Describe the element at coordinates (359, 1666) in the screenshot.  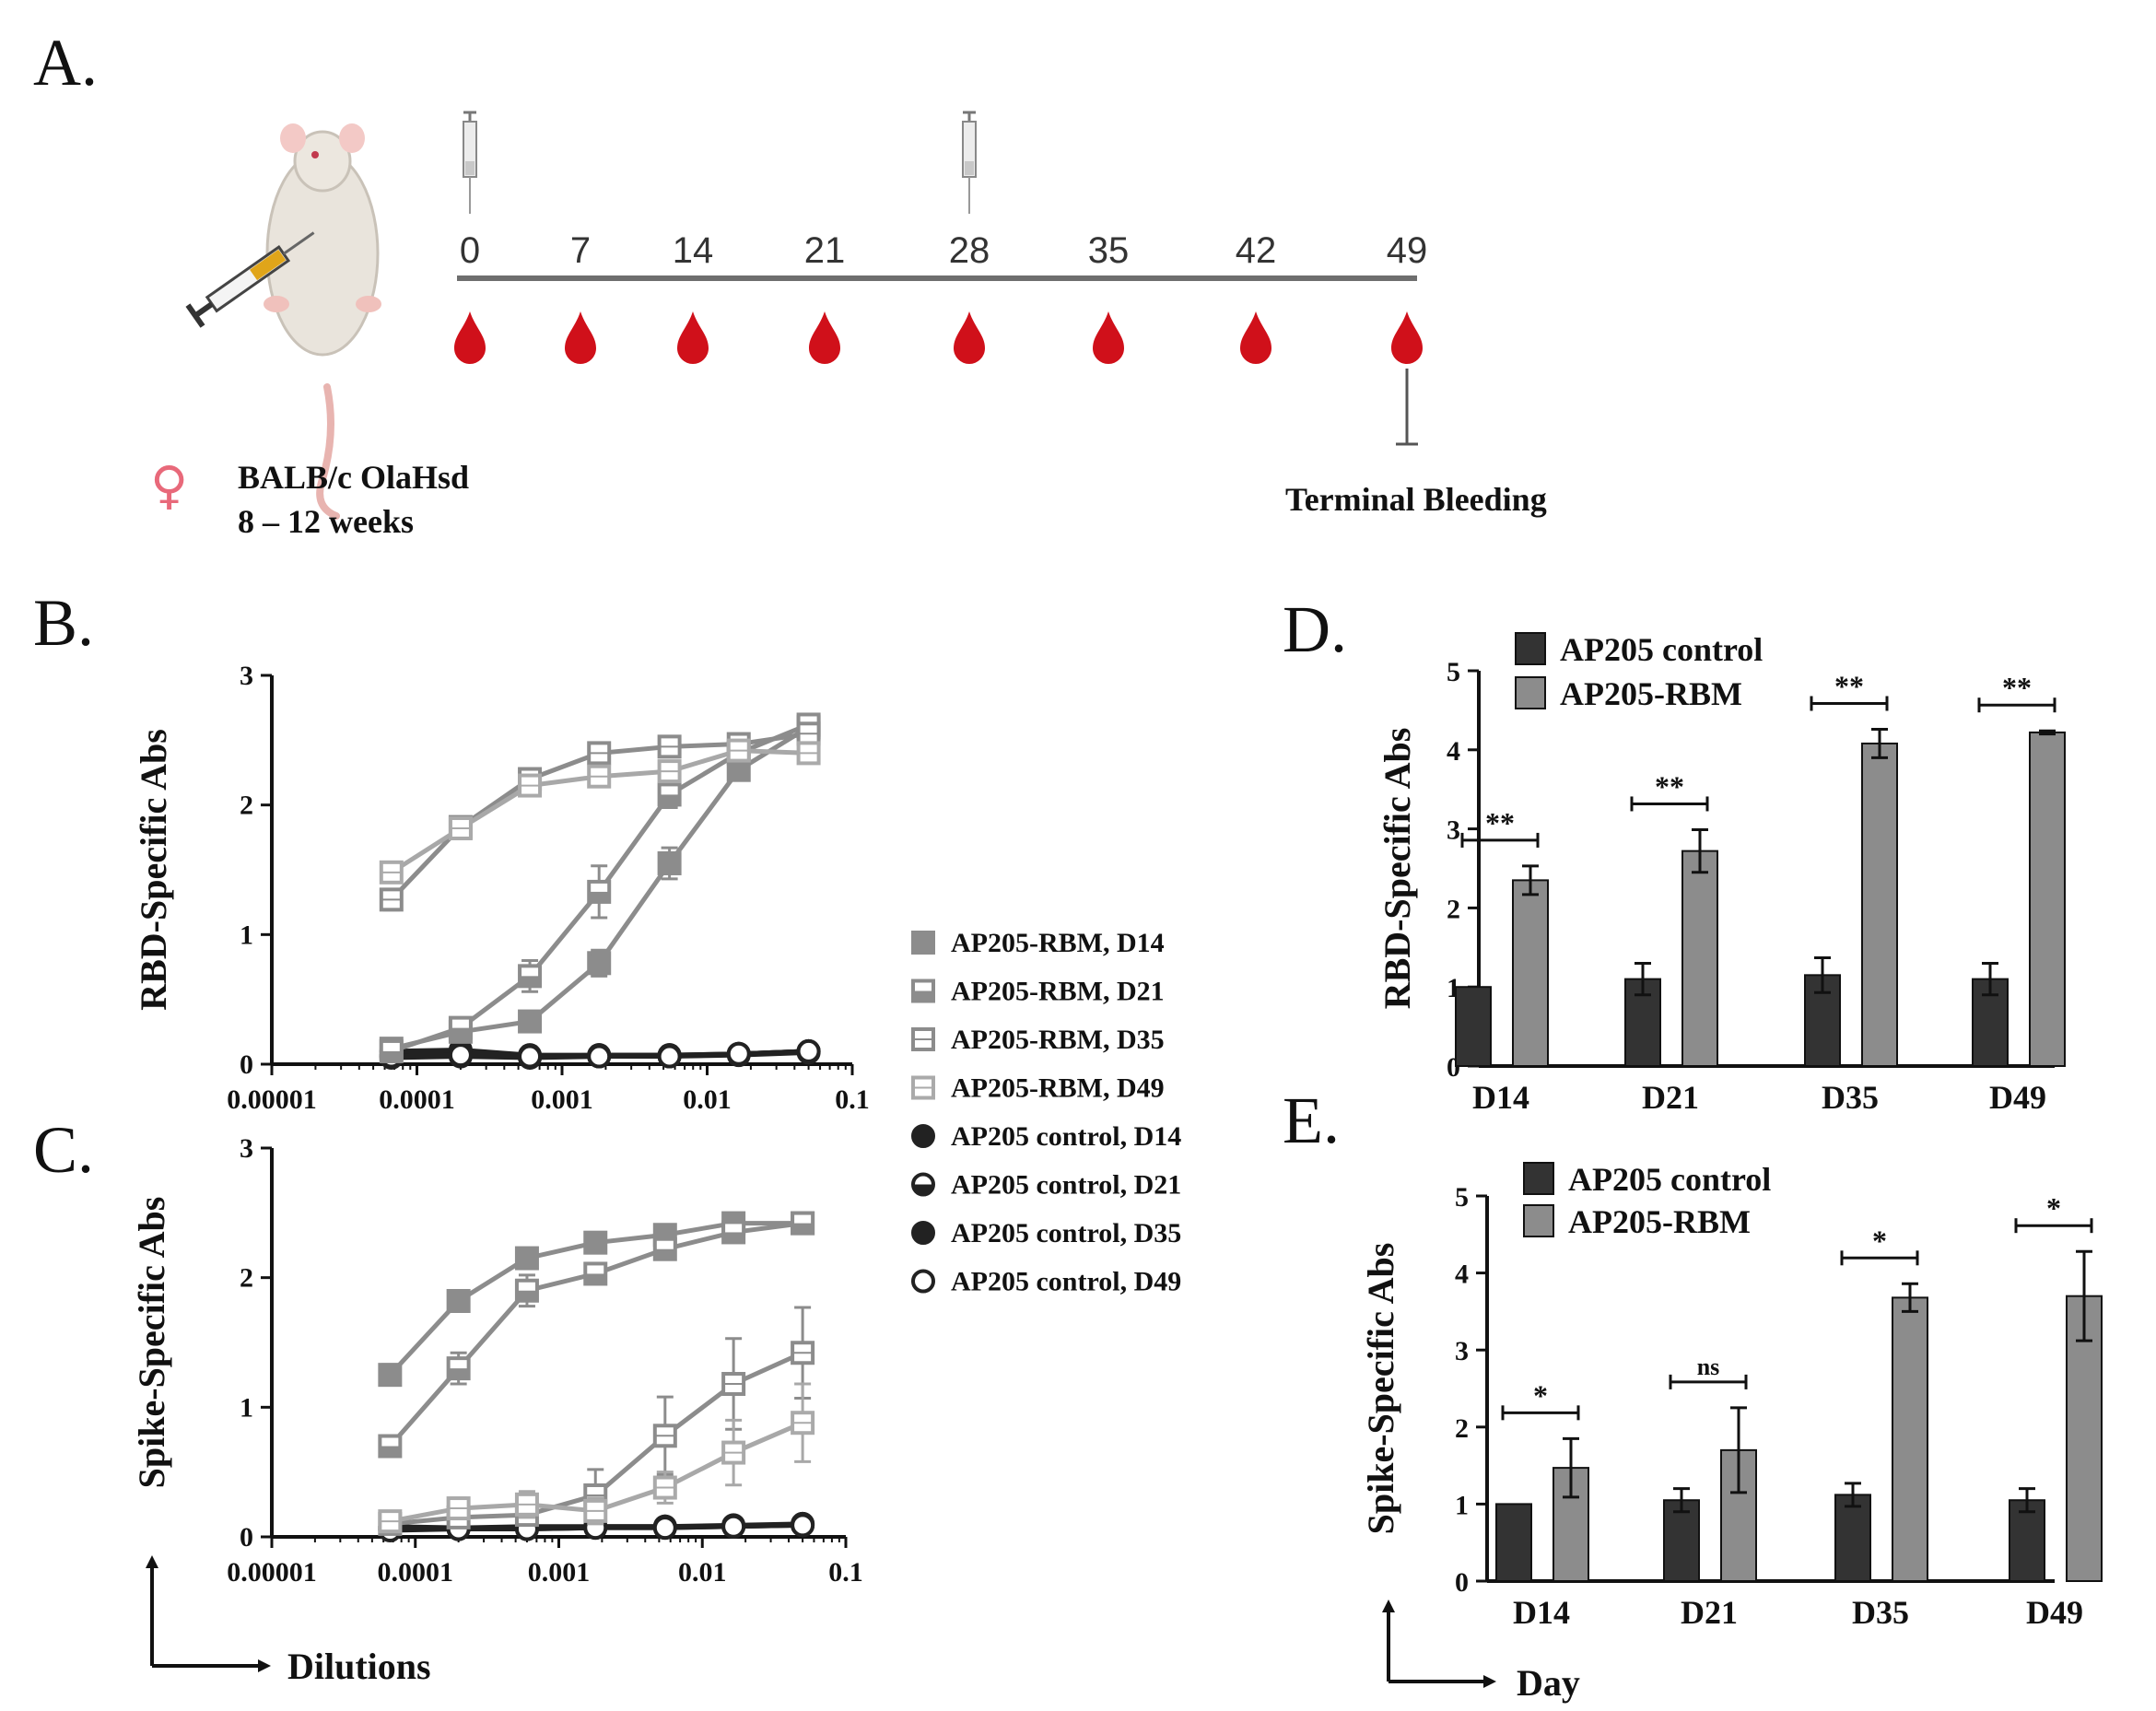
I see `dilutions-label: Dilutions` at that location.